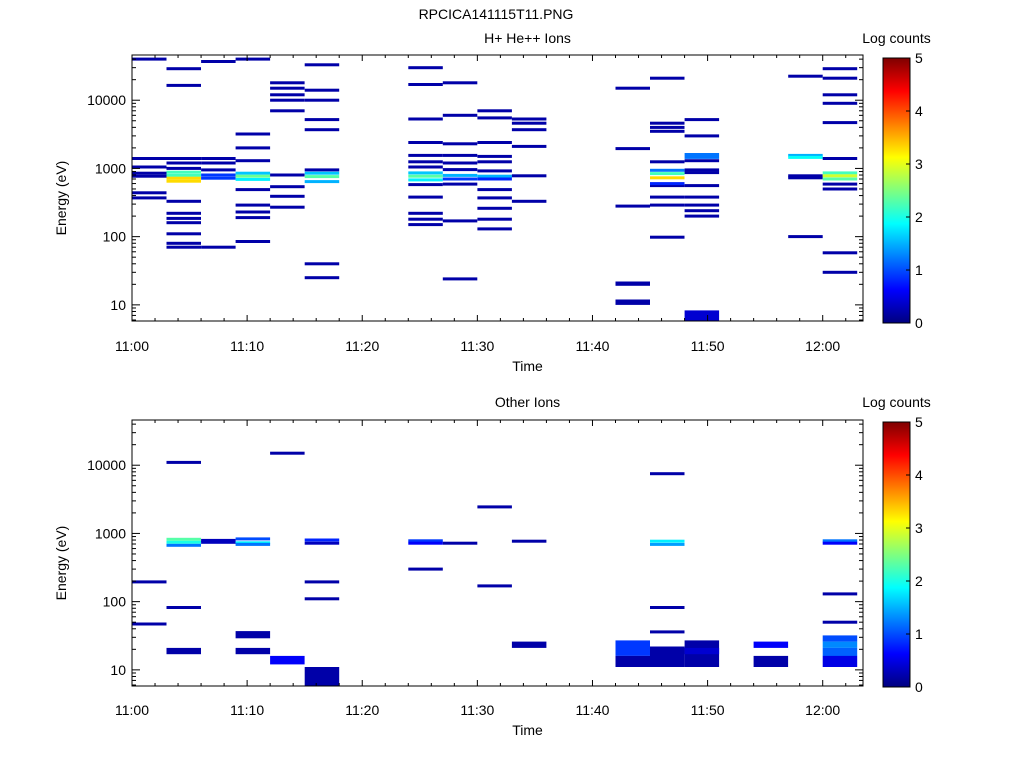 This screenshot has height=768, width=1024. Describe the element at coordinates (896, 554) in the screenshot. I see `colorbar` at that location.